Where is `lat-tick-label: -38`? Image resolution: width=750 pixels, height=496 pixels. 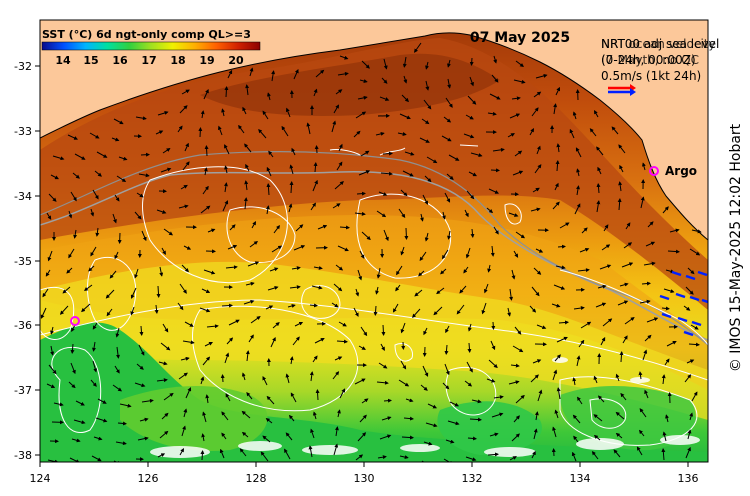 lat-tick-label: -38 is located at coordinates (23, 455).